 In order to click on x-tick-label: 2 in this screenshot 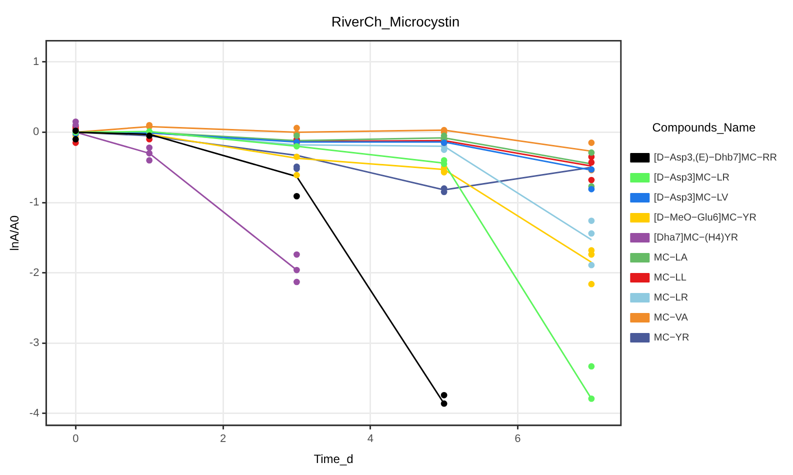, I will do `click(223, 439)`.